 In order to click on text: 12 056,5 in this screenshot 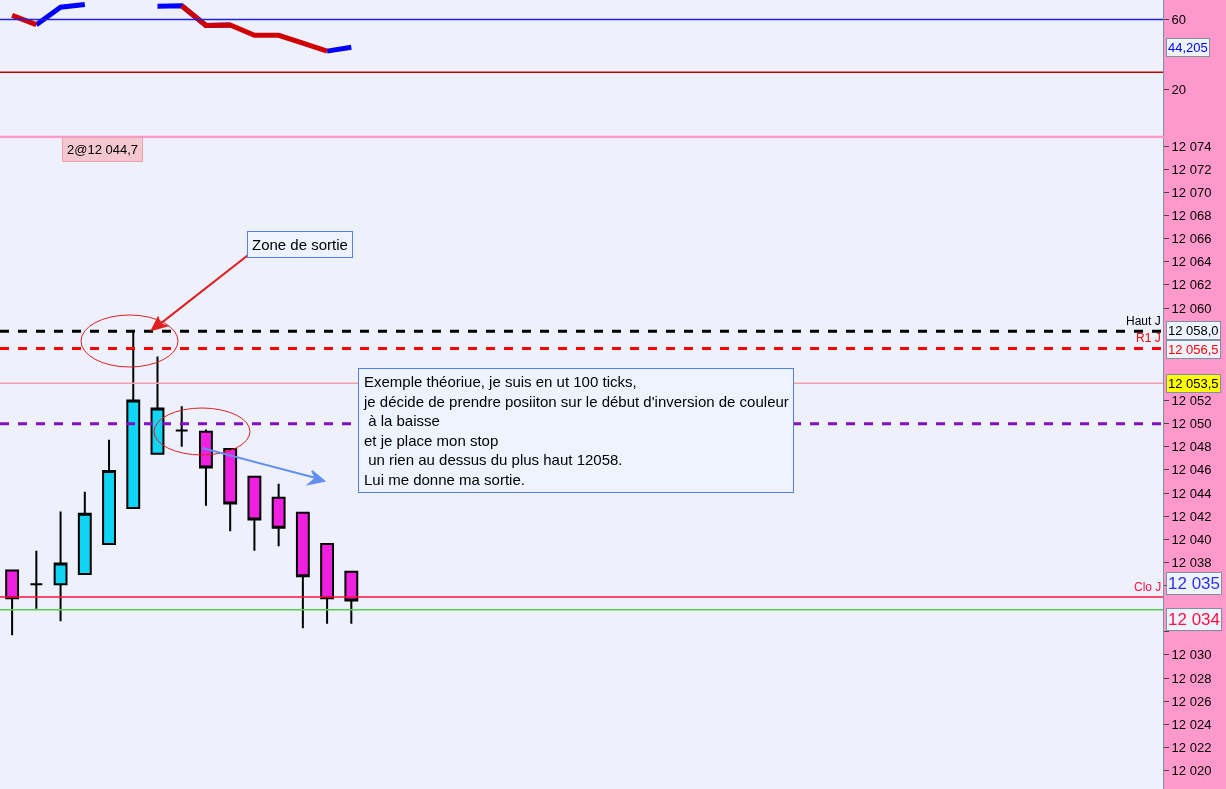, I will do `click(1193, 349)`.